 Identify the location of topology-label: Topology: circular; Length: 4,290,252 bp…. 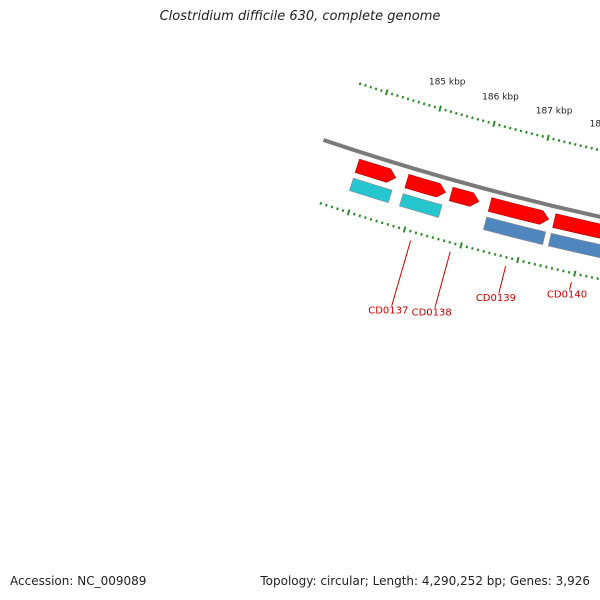
(425, 581).